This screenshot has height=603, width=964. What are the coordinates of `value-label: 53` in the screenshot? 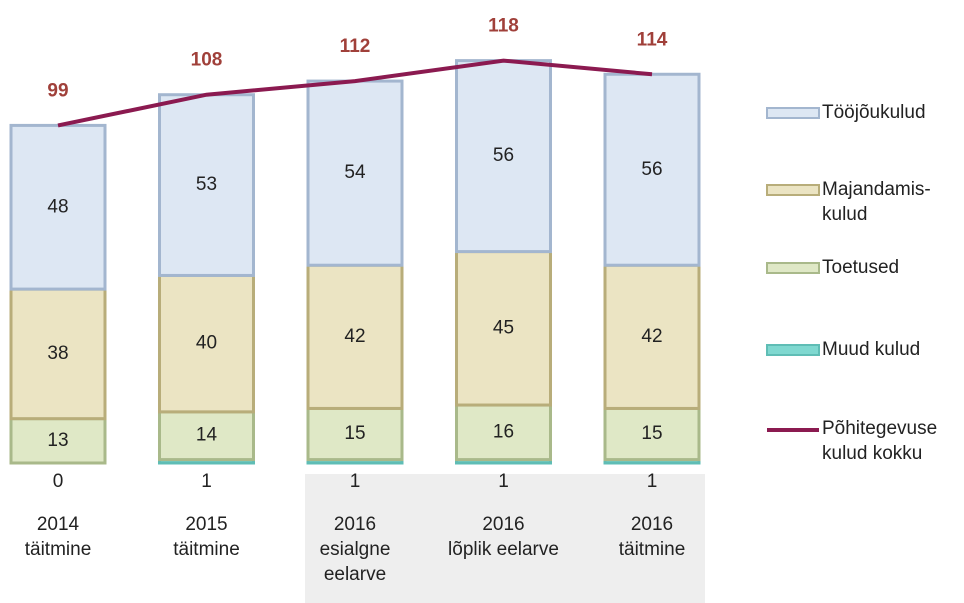 It's located at (206, 184).